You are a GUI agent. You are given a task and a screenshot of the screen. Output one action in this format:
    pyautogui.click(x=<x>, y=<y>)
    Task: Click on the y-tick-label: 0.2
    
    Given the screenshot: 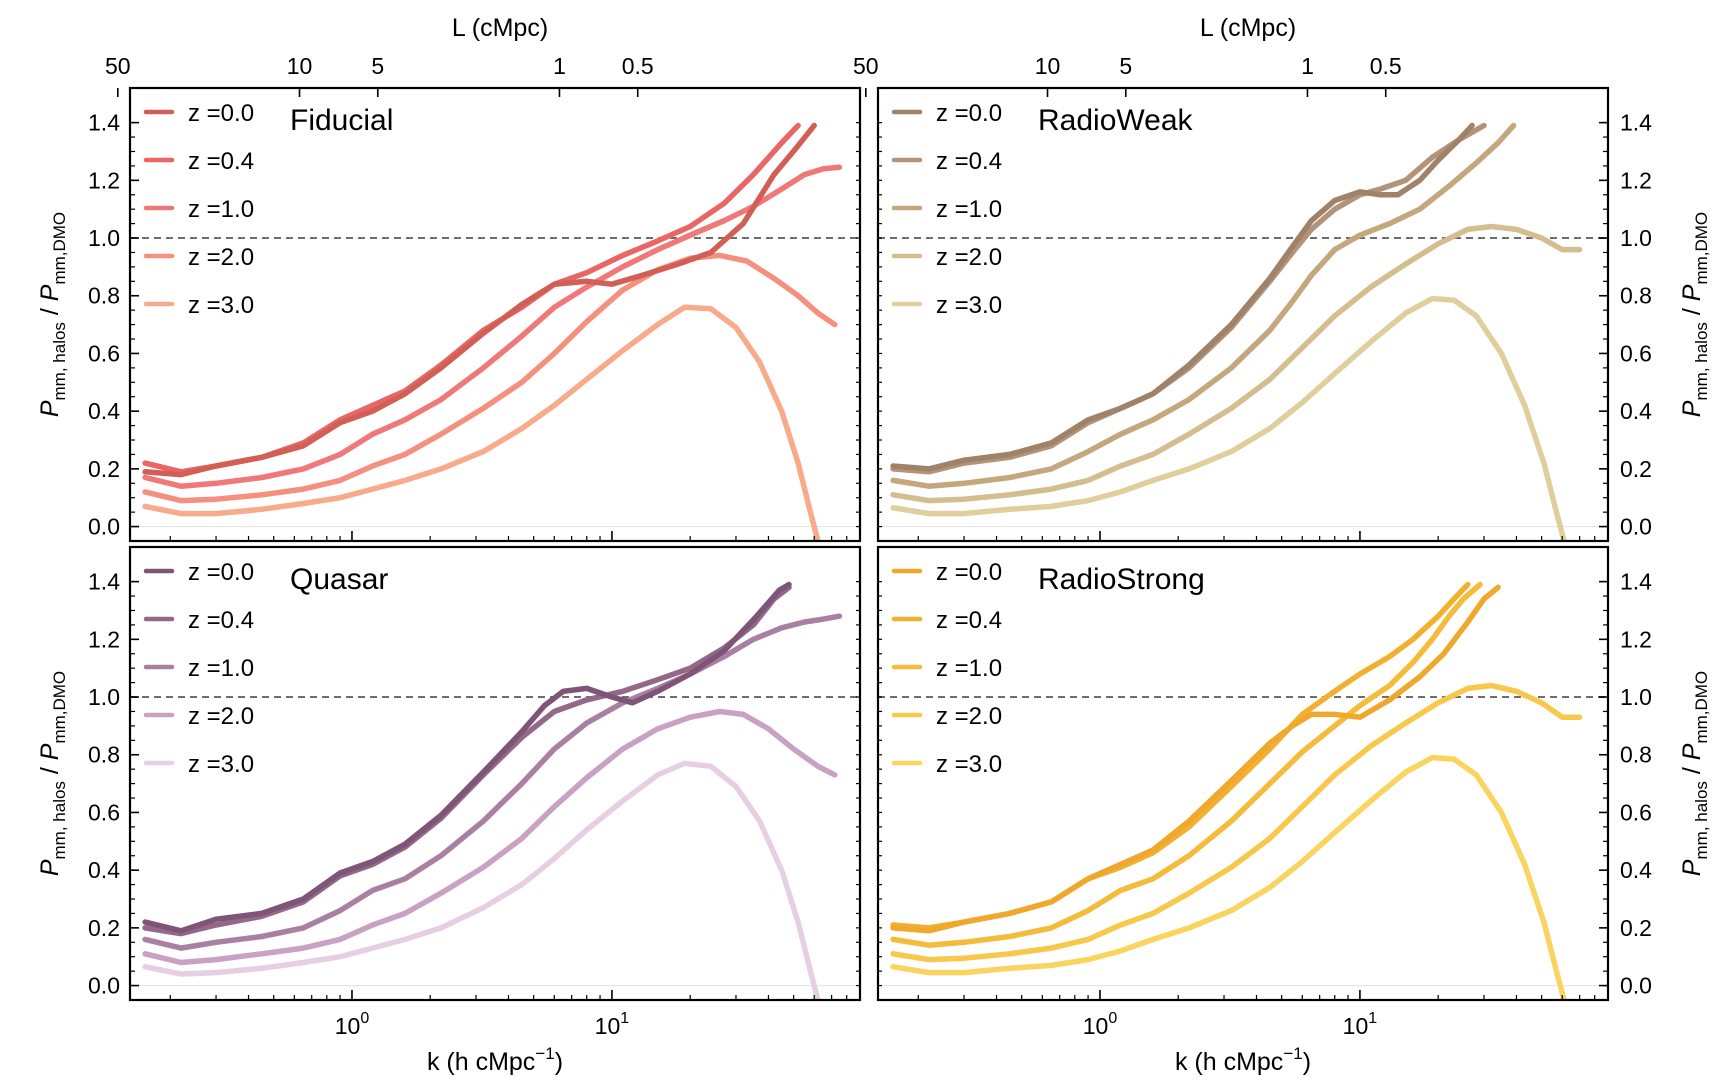 What is the action you would take?
    pyautogui.click(x=104, y=928)
    